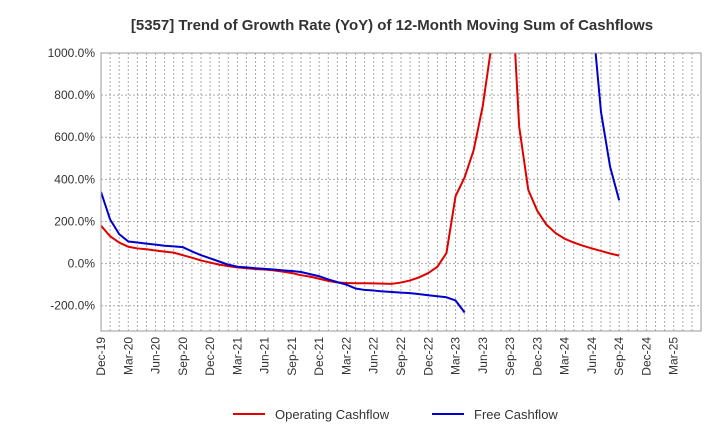 The height and width of the screenshot is (440, 720). I want to click on legend: Operating Cashflow Free Cashflow, so click(395, 414).